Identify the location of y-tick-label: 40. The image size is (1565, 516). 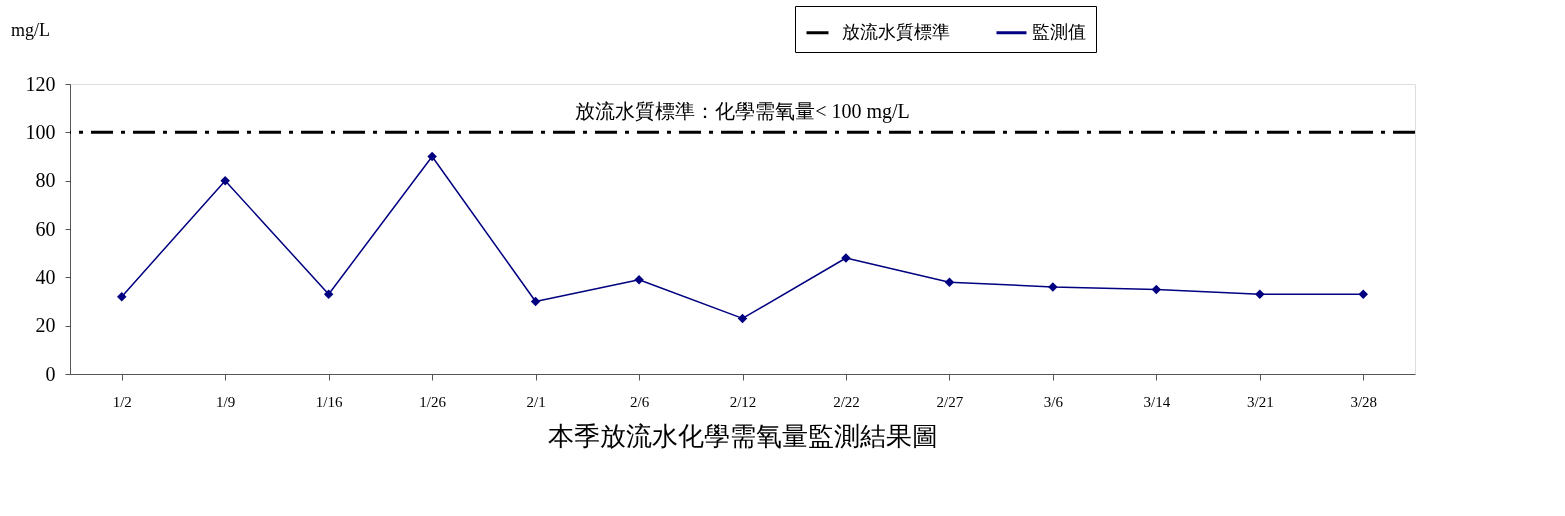
(45, 276).